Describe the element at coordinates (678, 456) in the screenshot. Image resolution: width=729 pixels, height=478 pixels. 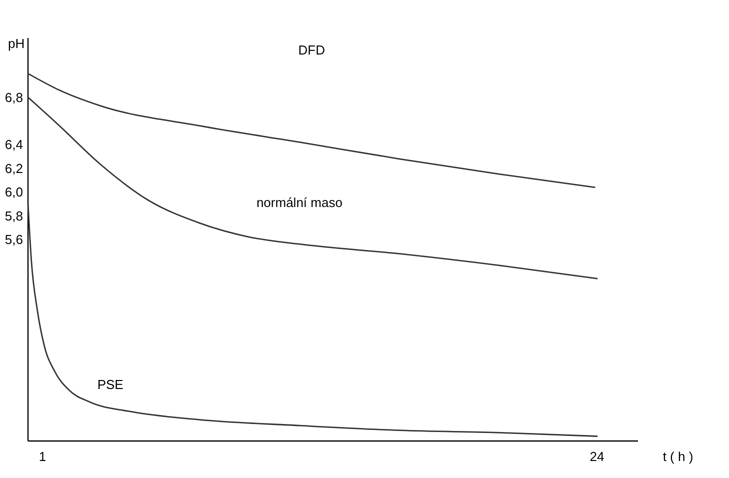
I see `x-axis-title: t ( h )` at that location.